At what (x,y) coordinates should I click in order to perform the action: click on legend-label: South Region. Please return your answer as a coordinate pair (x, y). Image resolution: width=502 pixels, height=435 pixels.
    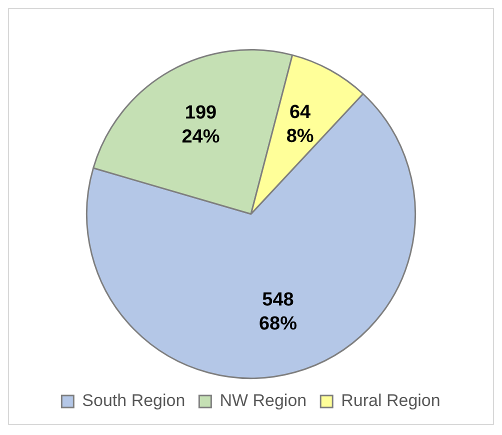
    Looking at the image, I should click on (134, 400).